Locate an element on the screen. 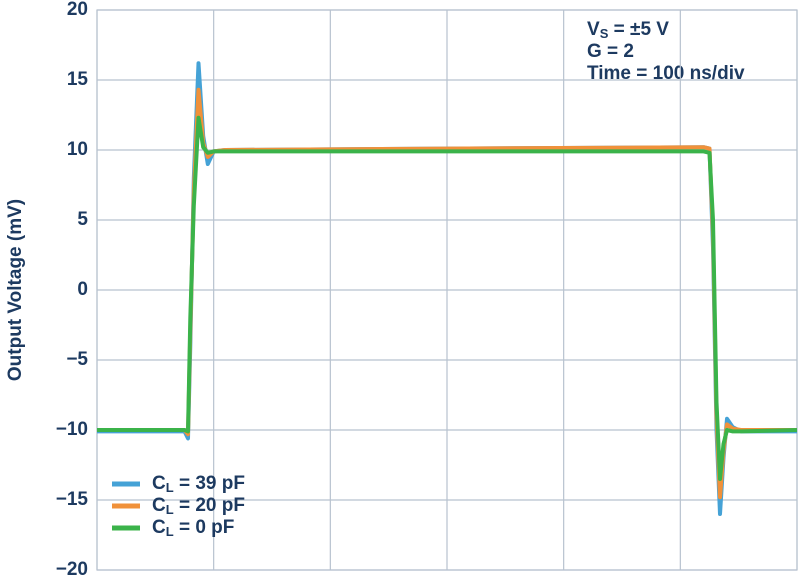 The height and width of the screenshot is (581, 800). annotation: Time = 100 ns/div is located at coordinates (666, 73).